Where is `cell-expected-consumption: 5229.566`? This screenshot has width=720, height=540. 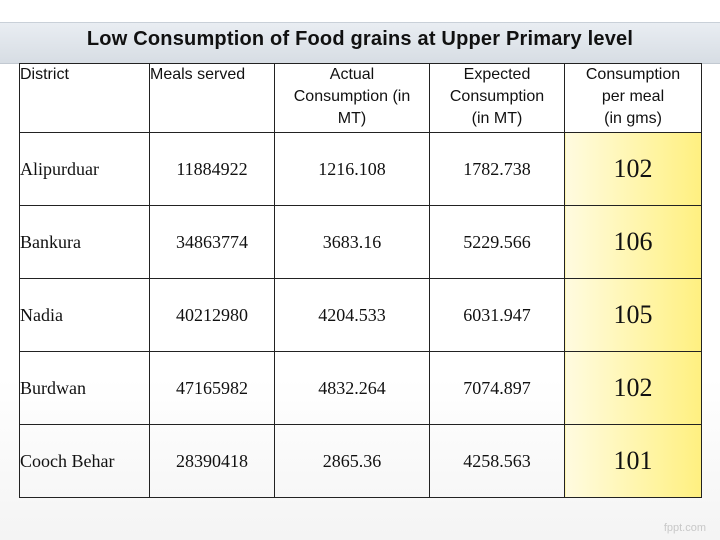 cell-expected-consumption: 5229.566 is located at coordinates (497, 242).